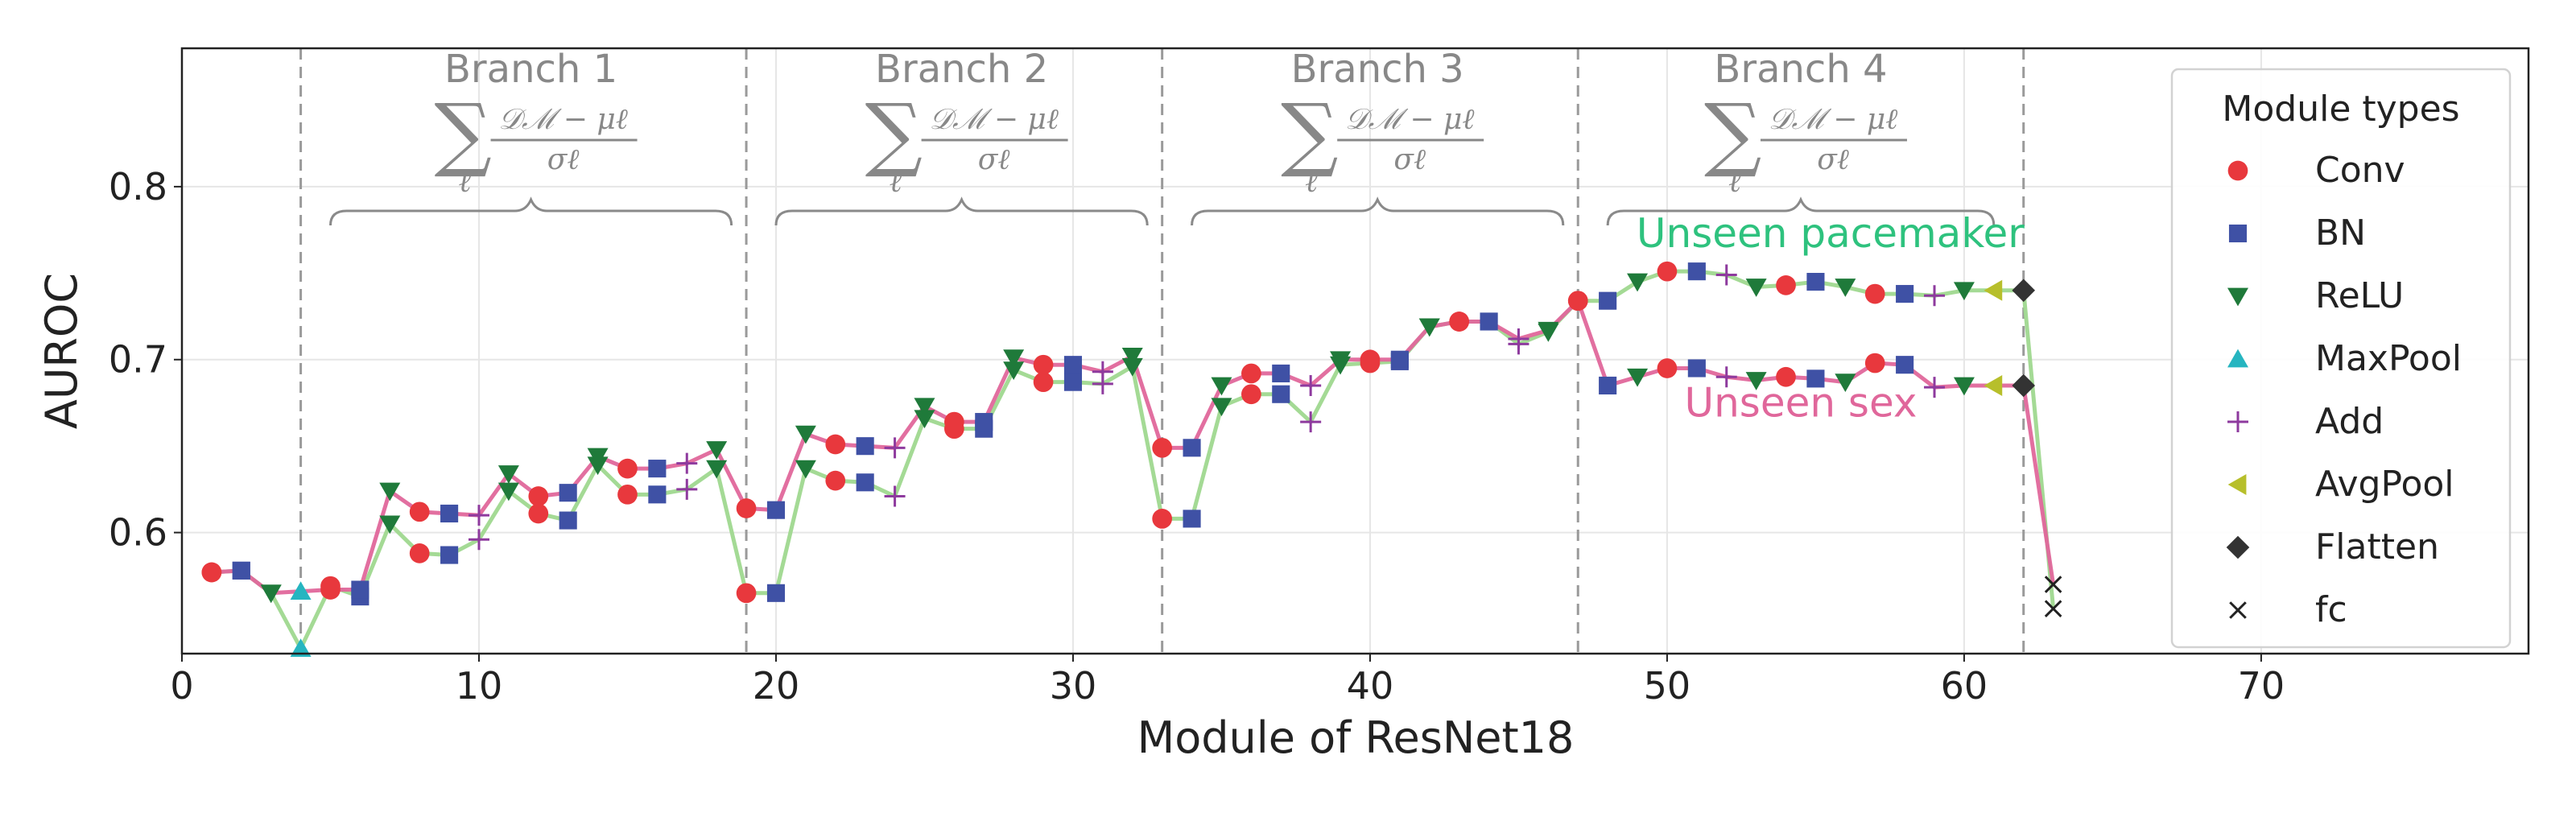  What do you see at coordinates (301, 591) in the screenshot?
I see `data-point-maxpool` at bounding box center [301, 591].